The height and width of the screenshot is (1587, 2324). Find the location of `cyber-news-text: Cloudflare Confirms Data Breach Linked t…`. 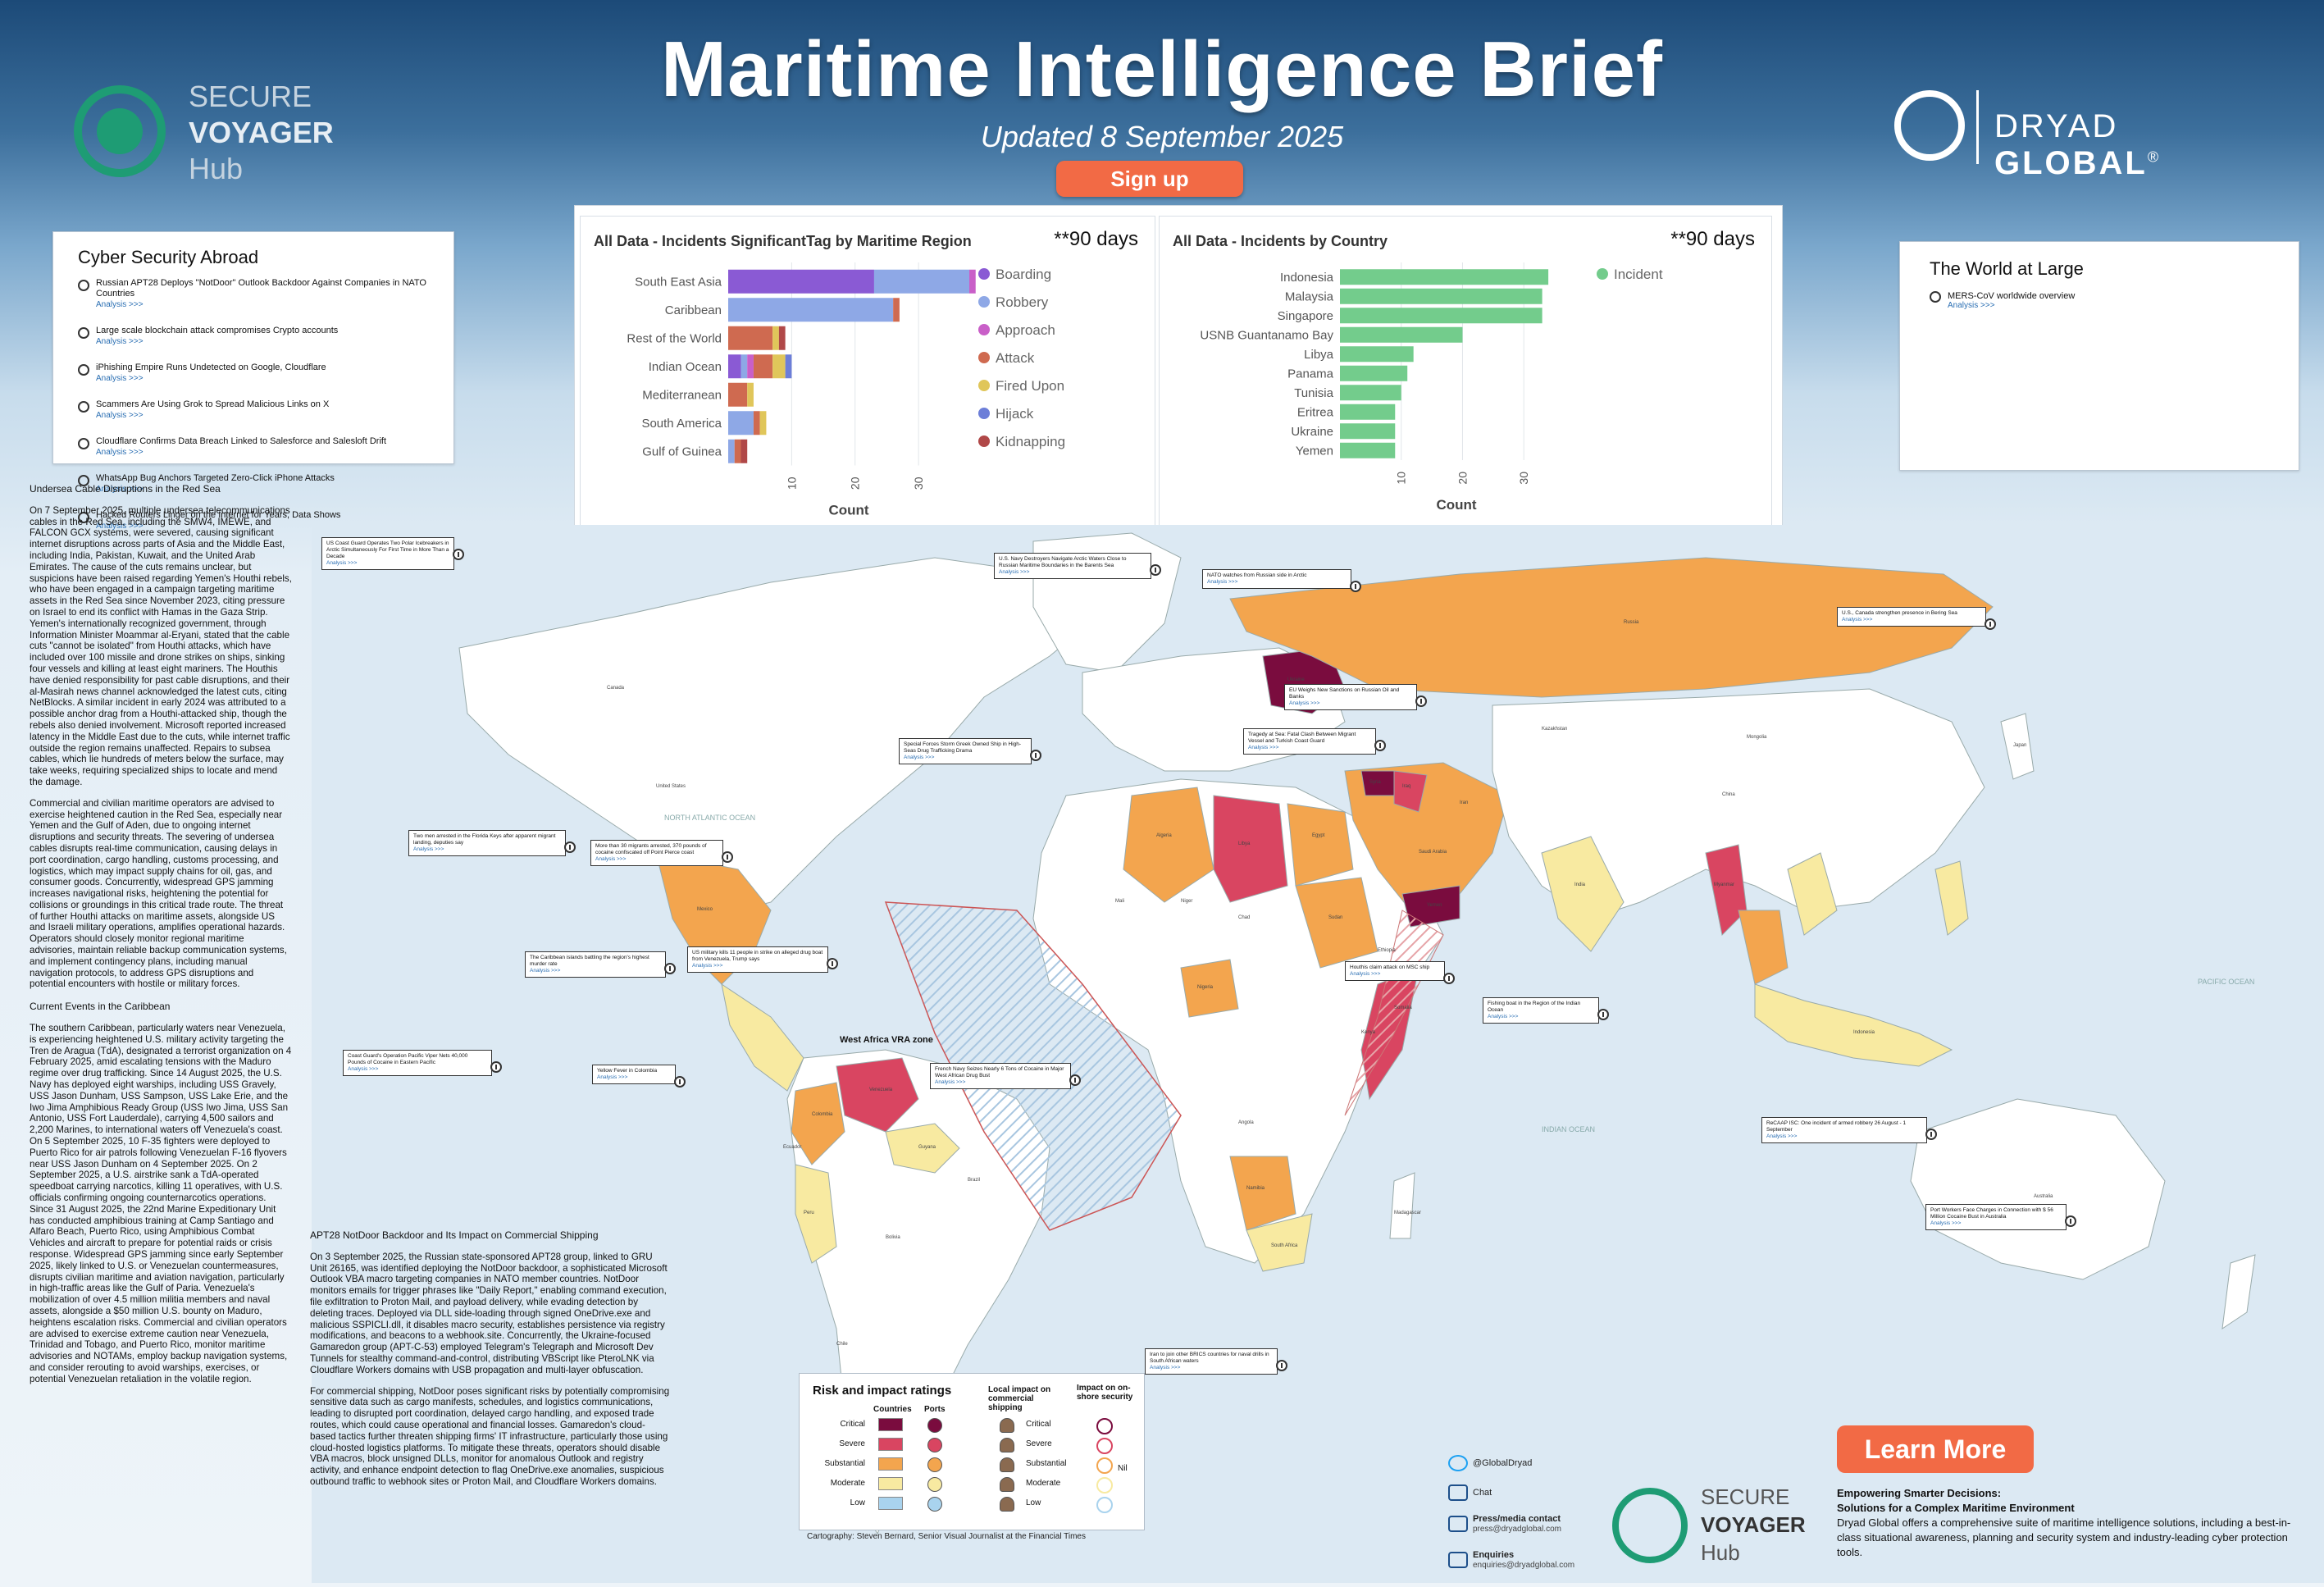

cyber-news-text: Cloudflare Confirms Data Breach Linked t… is located at coordinates (241, 441).